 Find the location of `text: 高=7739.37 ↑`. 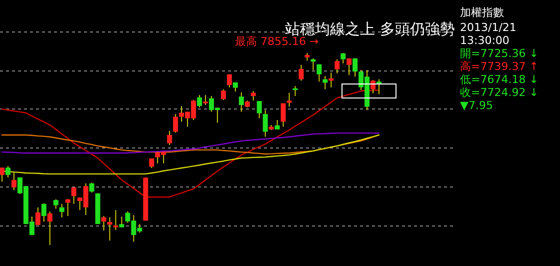

text: 高=7739.37 ↑ is located at coordinates (499, 66).